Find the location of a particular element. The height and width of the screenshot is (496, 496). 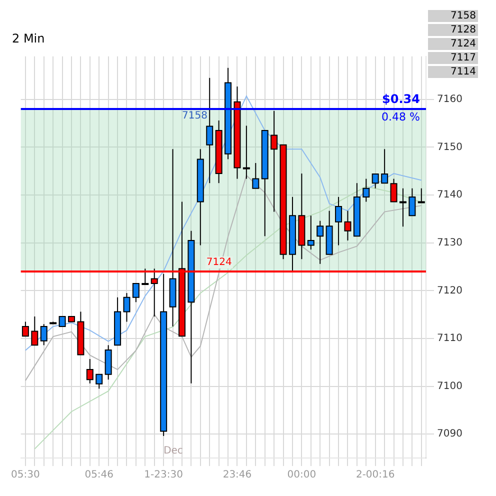

annotation: $0.34 is located at coordinates (401, 99).